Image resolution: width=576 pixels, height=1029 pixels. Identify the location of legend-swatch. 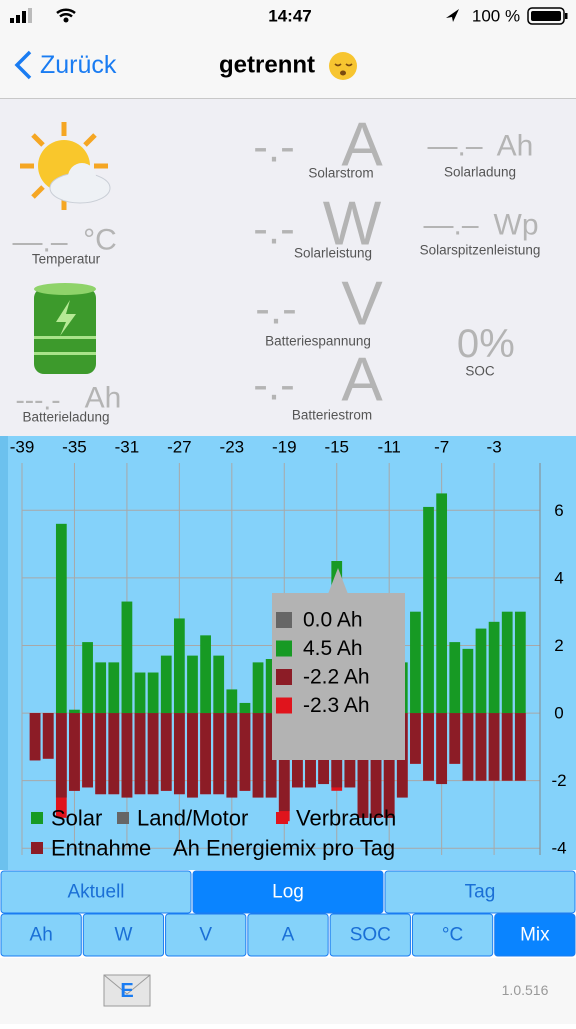
(123, 818).